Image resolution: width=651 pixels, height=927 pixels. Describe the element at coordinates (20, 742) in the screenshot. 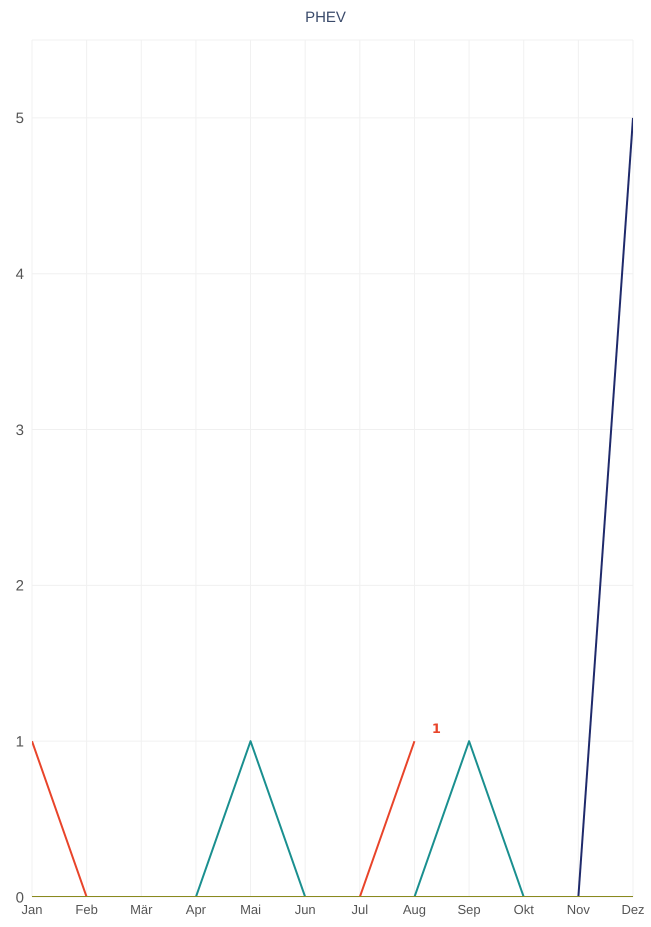

I see `y-tick-label: 1` at that location.